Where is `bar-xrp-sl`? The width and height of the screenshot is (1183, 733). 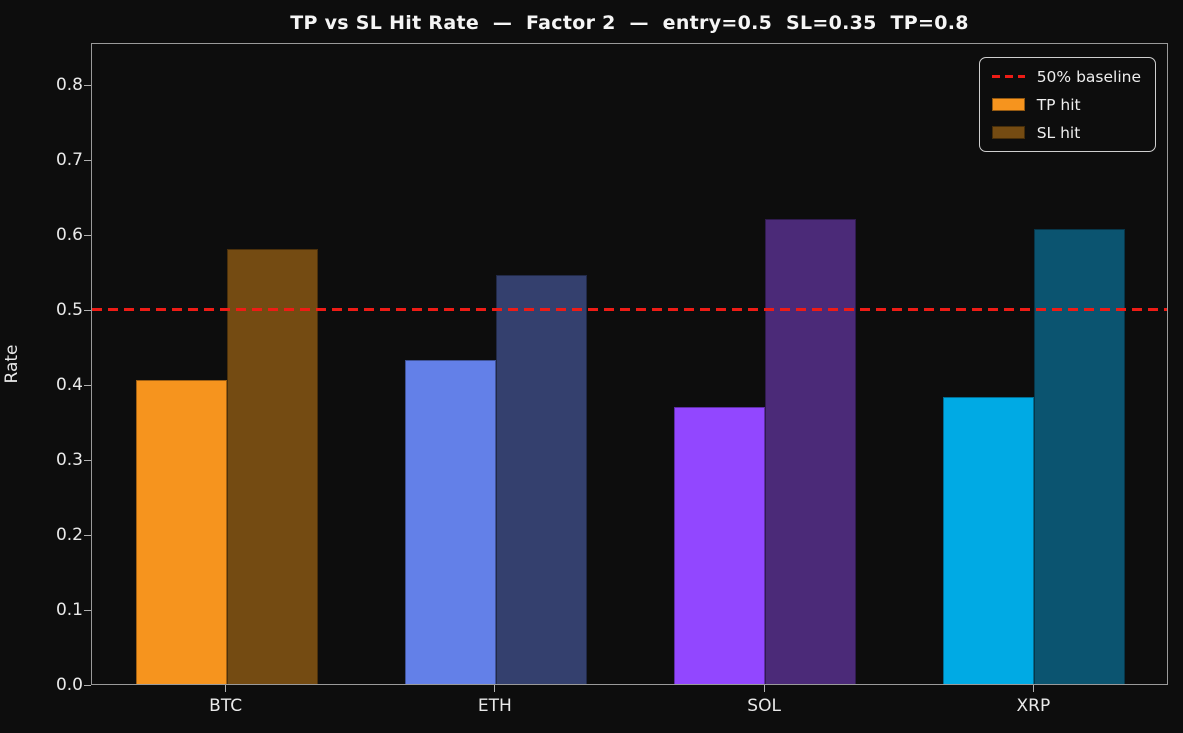
bar-xrp-sl is located at coordinates (1080, 456).